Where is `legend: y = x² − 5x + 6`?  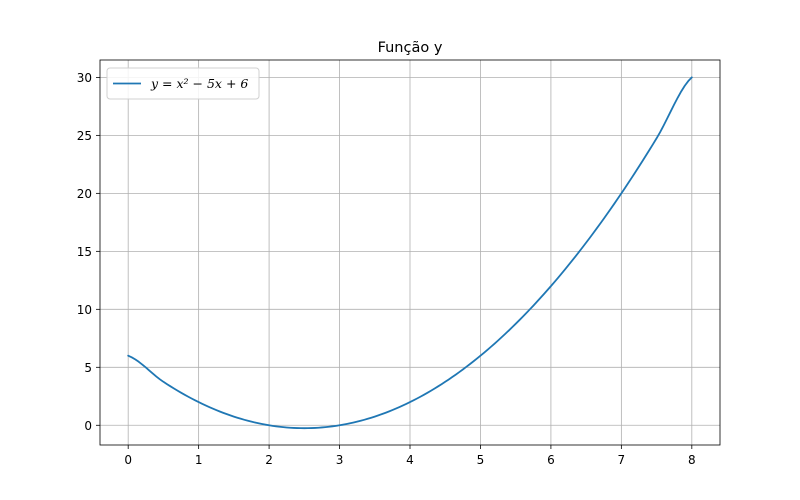 legend: y = x² − 5x + 6 is located at coordinates (183, 83).